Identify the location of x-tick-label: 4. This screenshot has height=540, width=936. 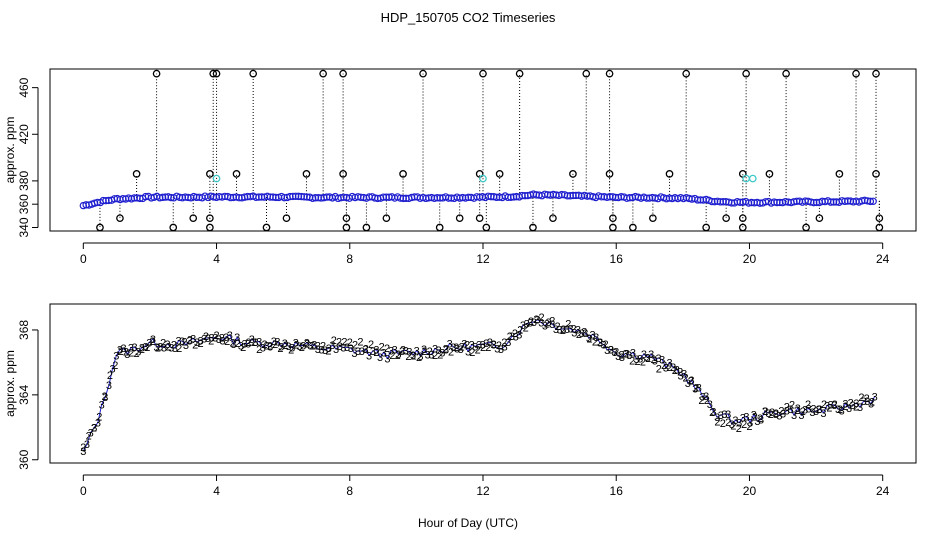
(216, 259).